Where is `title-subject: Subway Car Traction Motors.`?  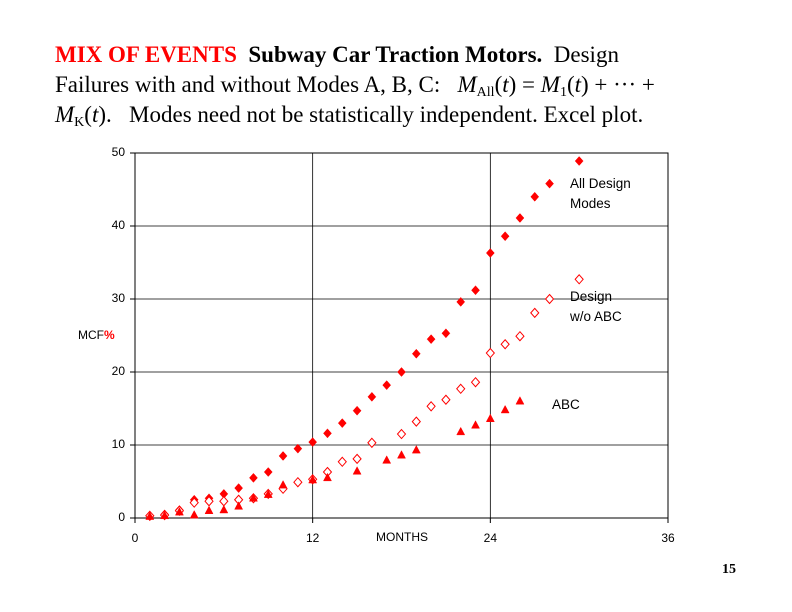 title-subject: Subway Car Traction Motors. is located at coordinates (395, 54).